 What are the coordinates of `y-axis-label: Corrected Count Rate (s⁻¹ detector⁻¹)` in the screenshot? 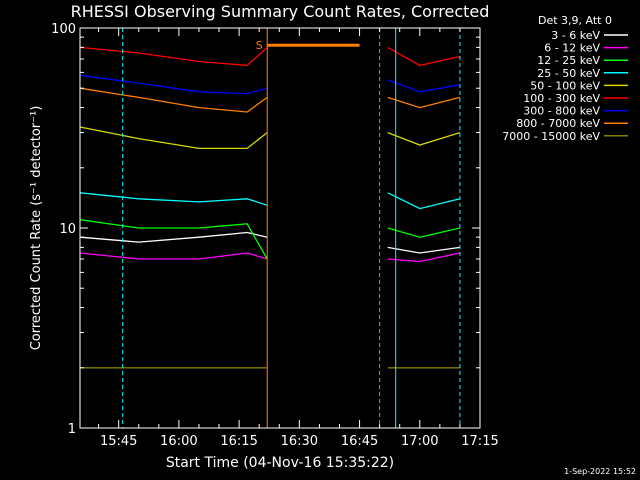 It's located at (36, 228).